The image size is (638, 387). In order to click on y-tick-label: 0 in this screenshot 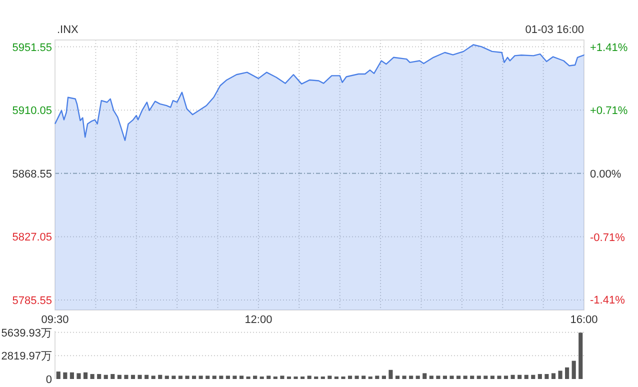, I will do `click(49, 380)`.